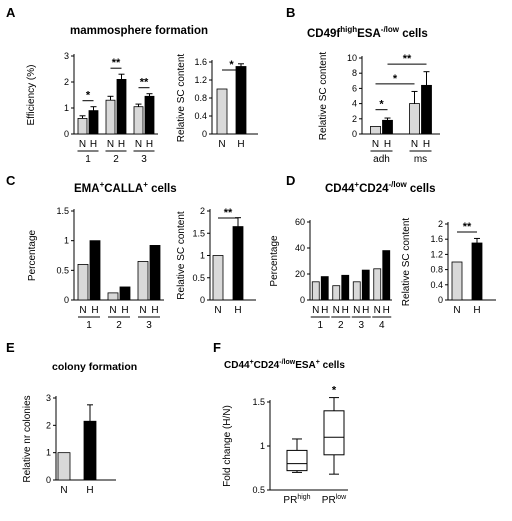  I want to click on panel-label-a: A, so click(11, 12).